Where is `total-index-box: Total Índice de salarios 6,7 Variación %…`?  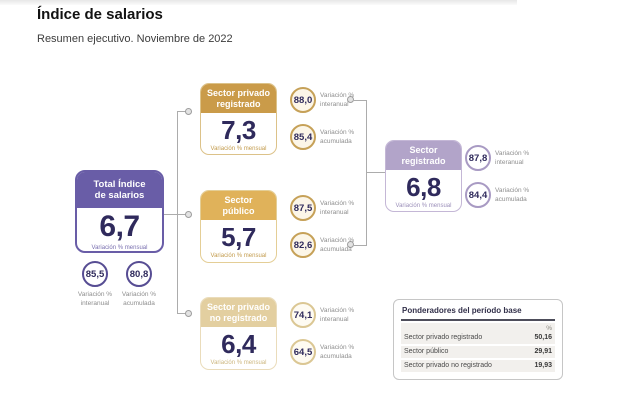
total-index-box: Total Índice de salarios 6,7 Variación %… is located at coordinates (119, 211).